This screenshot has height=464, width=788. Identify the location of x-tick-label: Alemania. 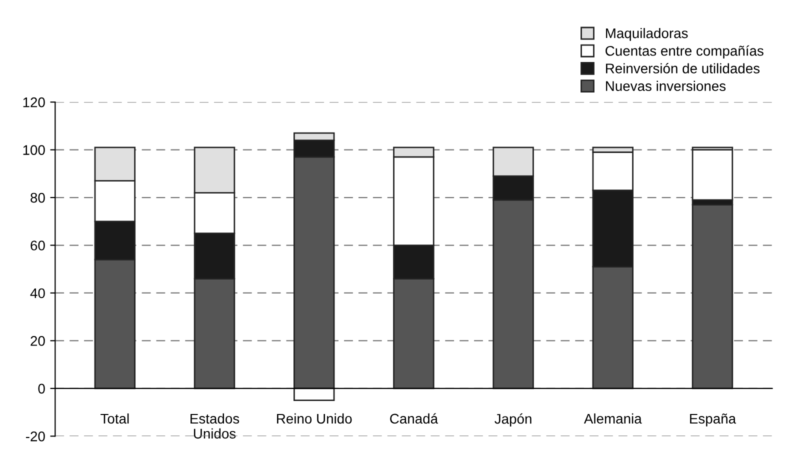
(613, 418).